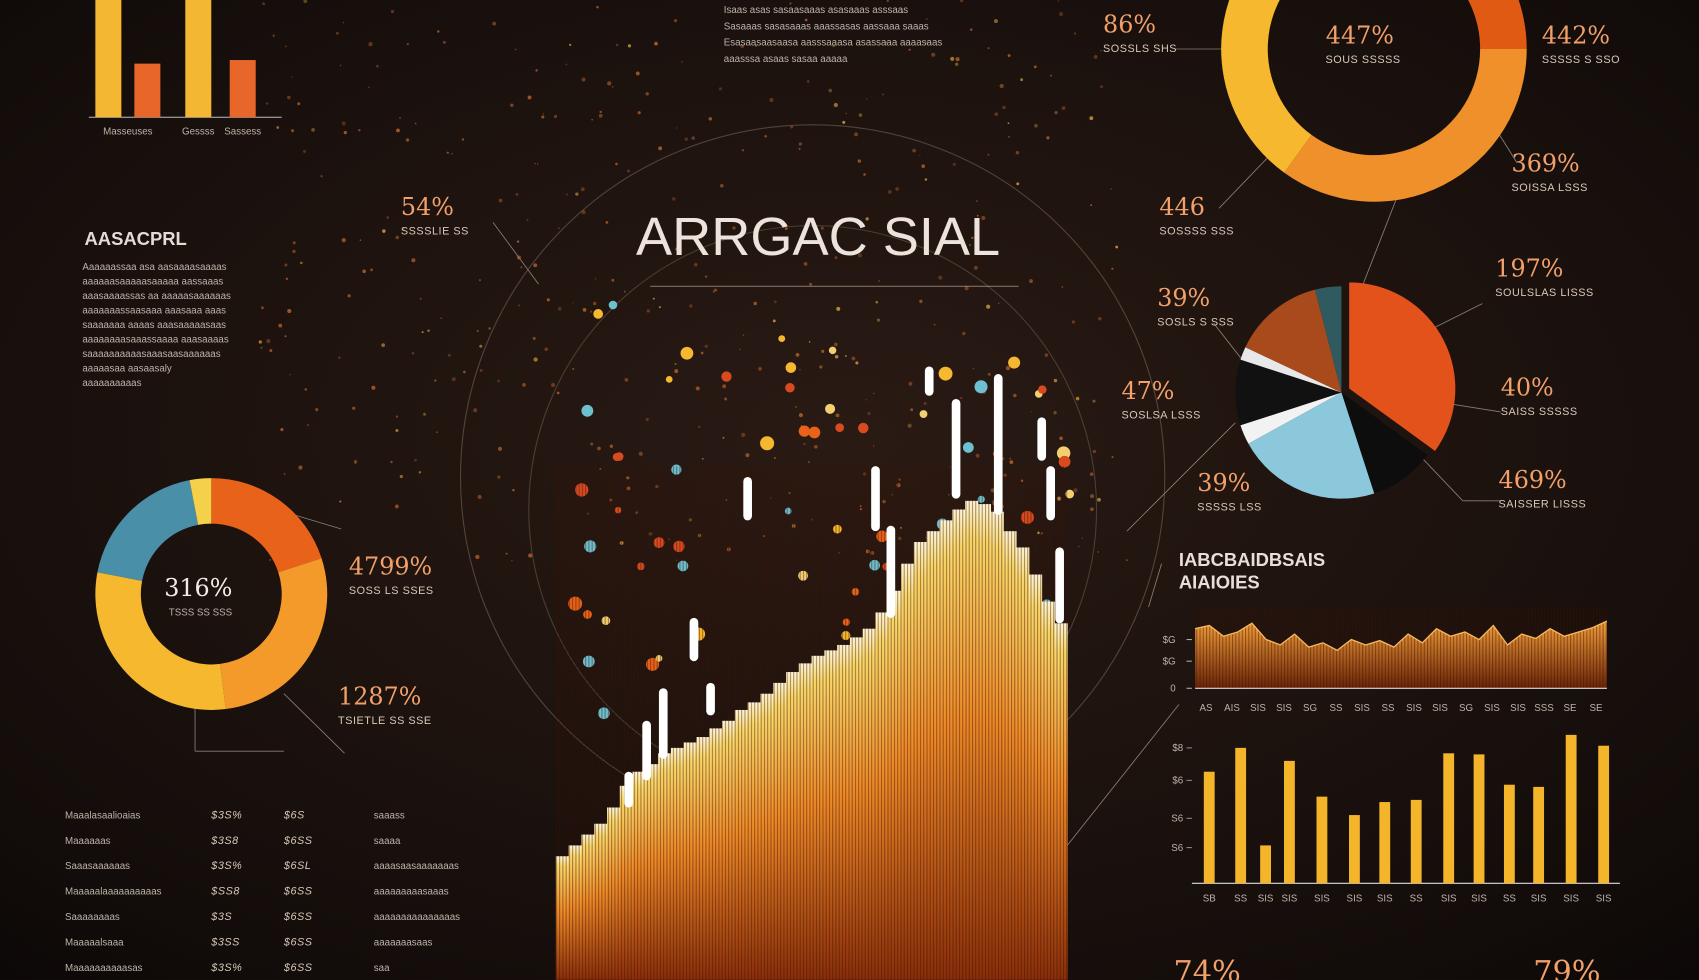 The image size is (1699, 980). Describe the element at coordinates (97, 866) in the screenshot. I see `table-cell: Saaasaaaaaas` at that location.